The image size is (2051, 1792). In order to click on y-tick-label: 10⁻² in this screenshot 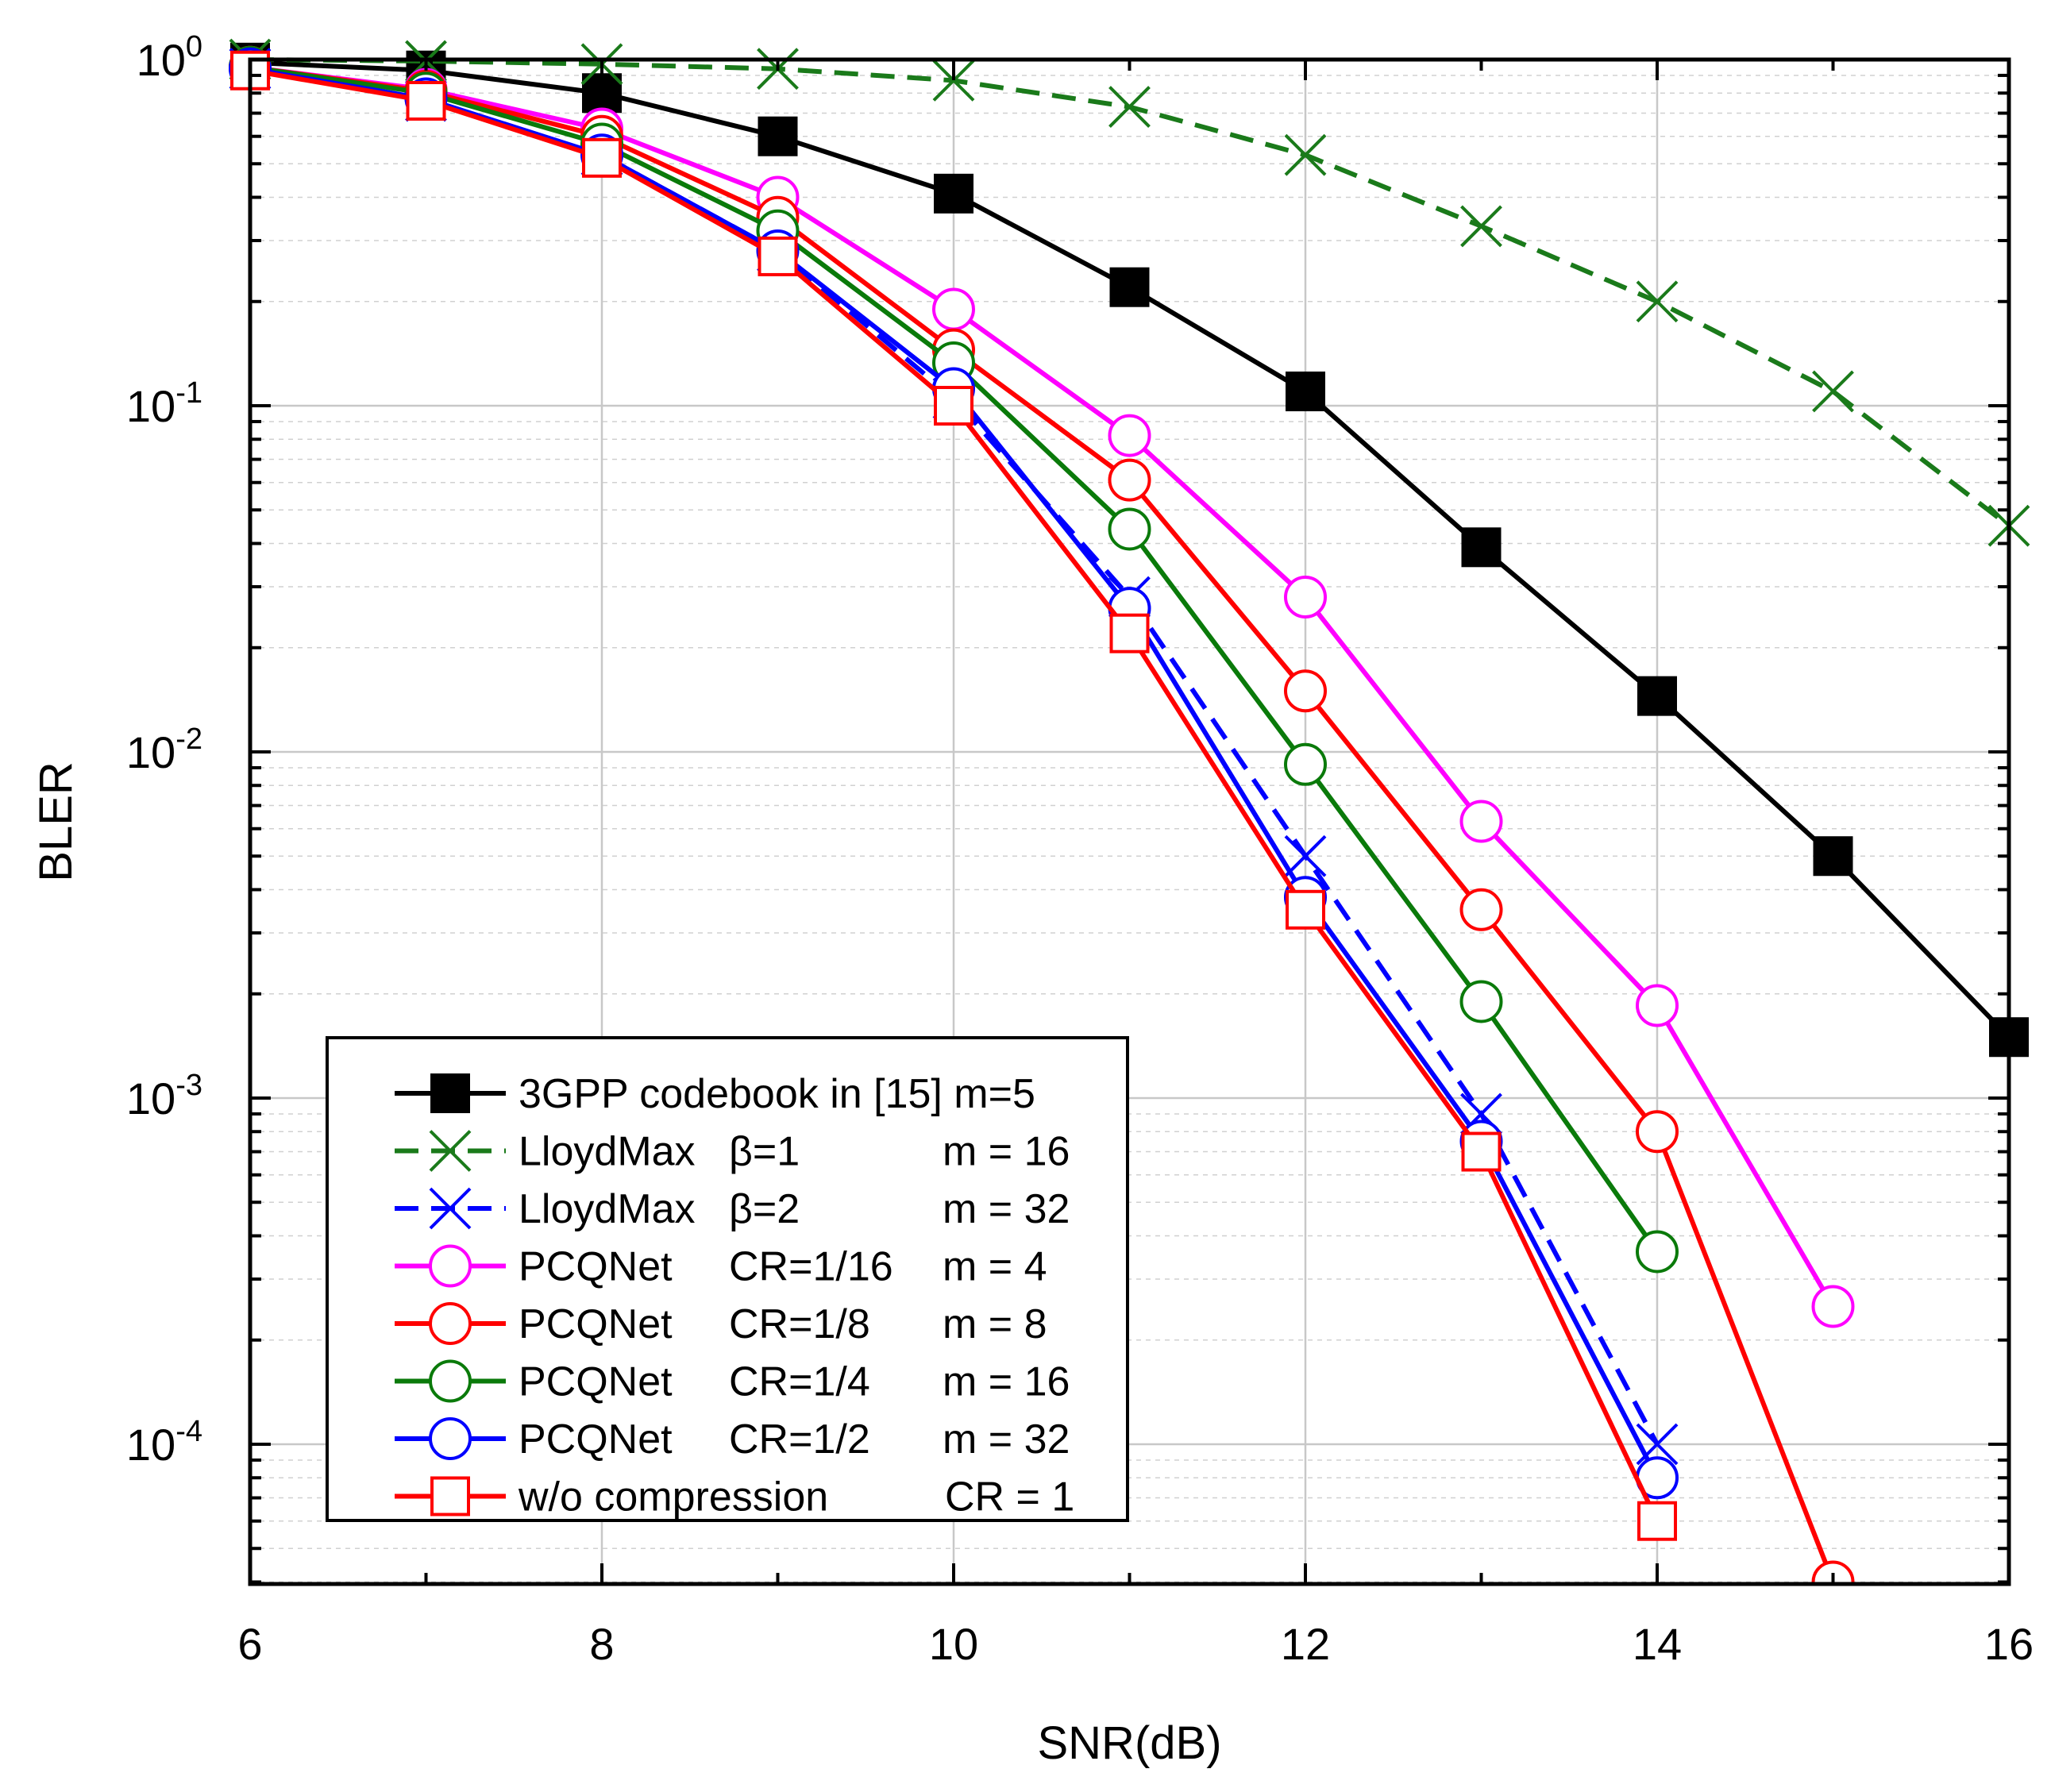, I will do `click(164, 750)`.